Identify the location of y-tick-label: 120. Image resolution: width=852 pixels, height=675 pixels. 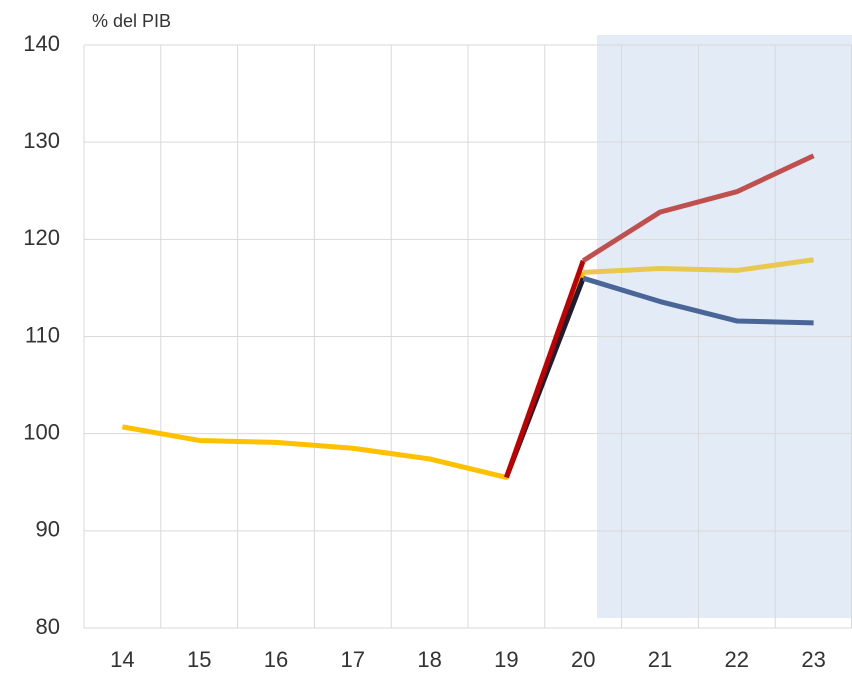
(41, 237).